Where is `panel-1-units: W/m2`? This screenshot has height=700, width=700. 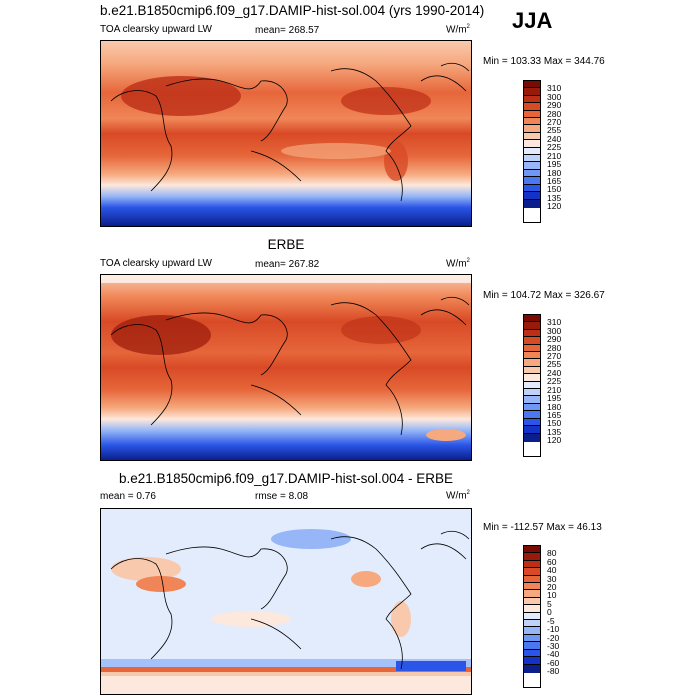 panel-1-units: W/m2 is located at coordinates (458, 30).